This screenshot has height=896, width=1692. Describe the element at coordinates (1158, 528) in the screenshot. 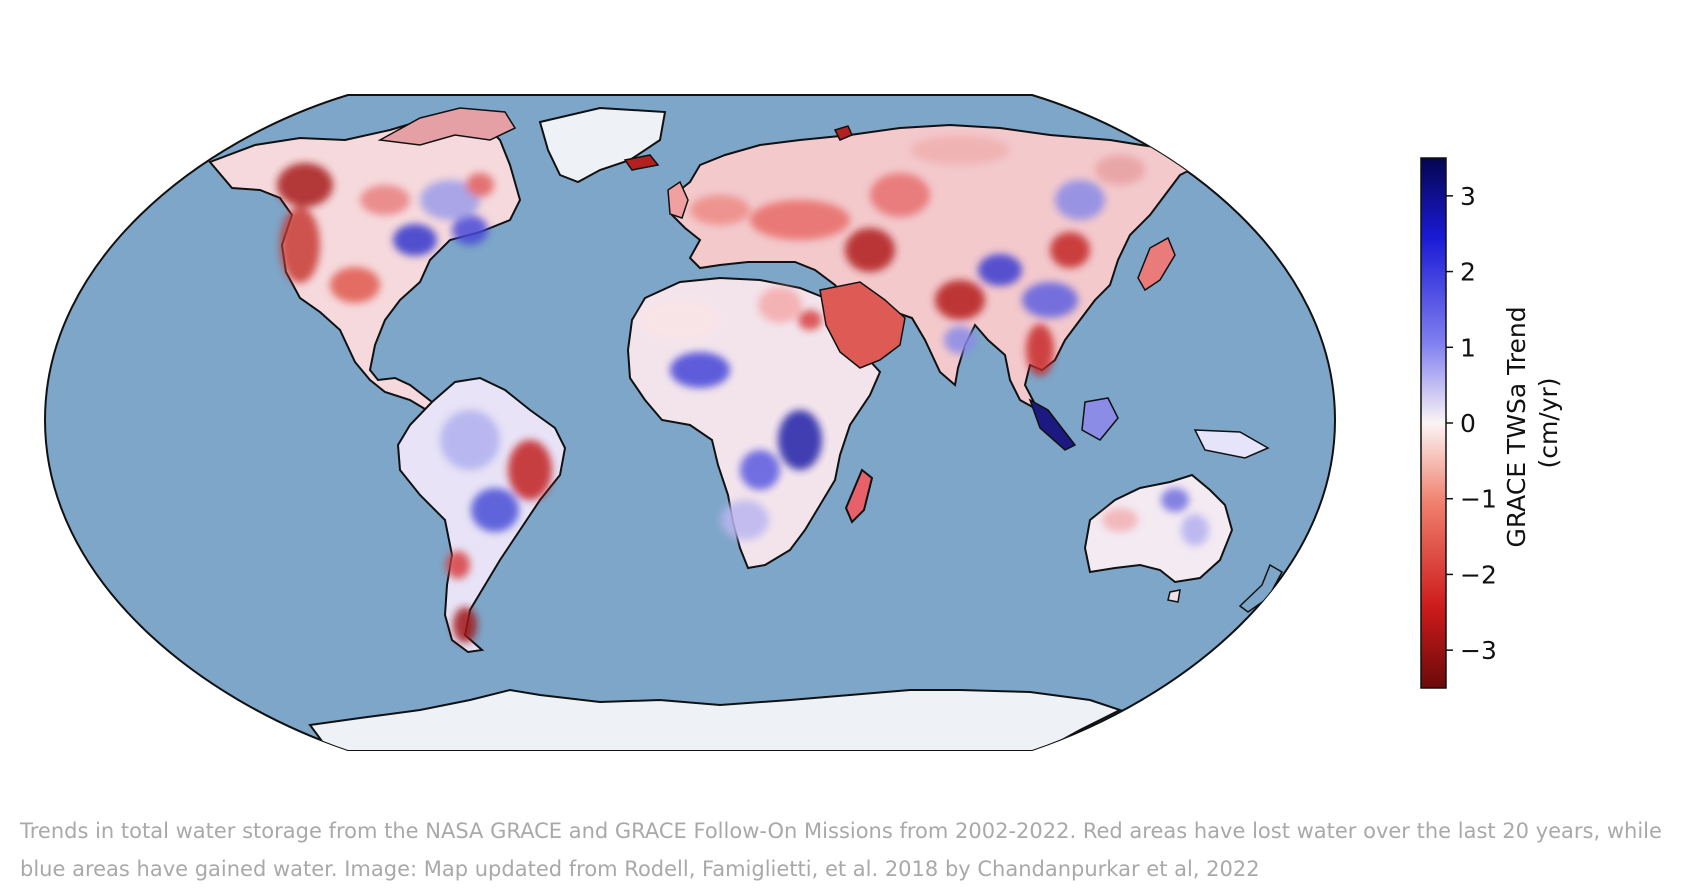

I see `australia` at that location.